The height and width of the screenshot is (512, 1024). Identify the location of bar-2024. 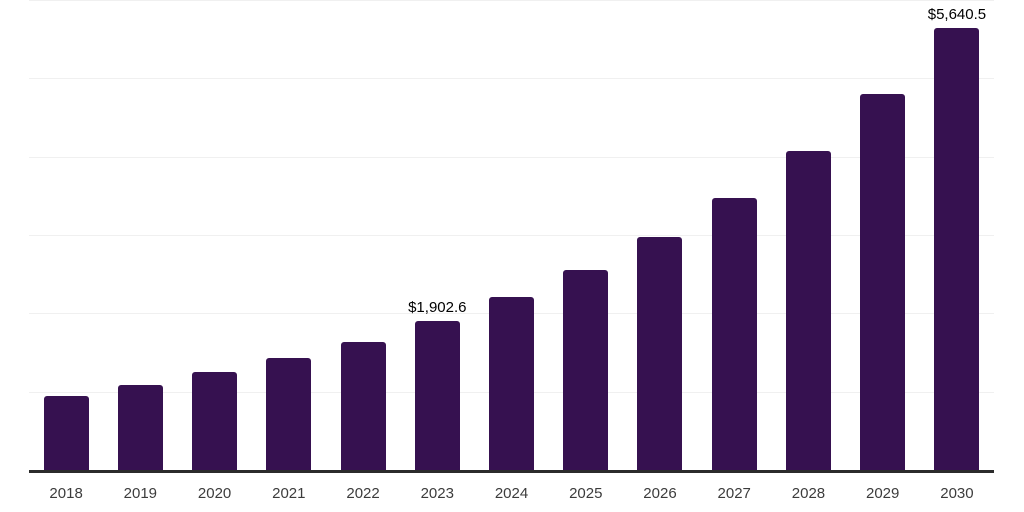
(512, 383).